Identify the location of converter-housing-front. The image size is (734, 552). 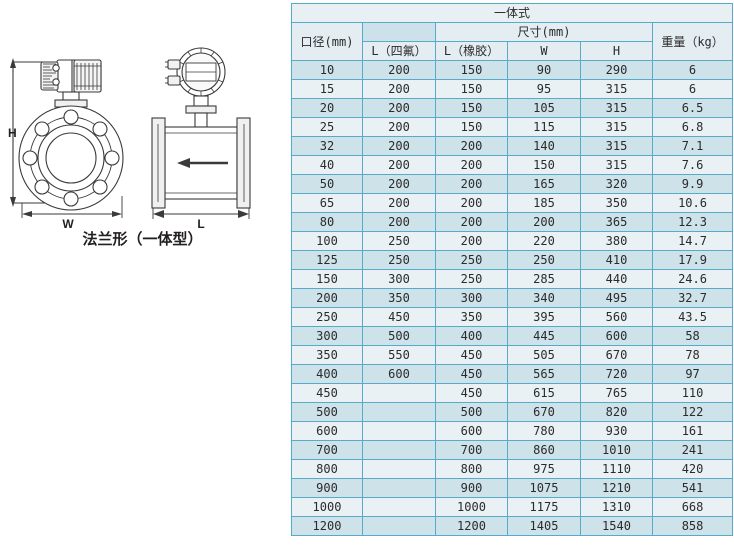
(71, 76).